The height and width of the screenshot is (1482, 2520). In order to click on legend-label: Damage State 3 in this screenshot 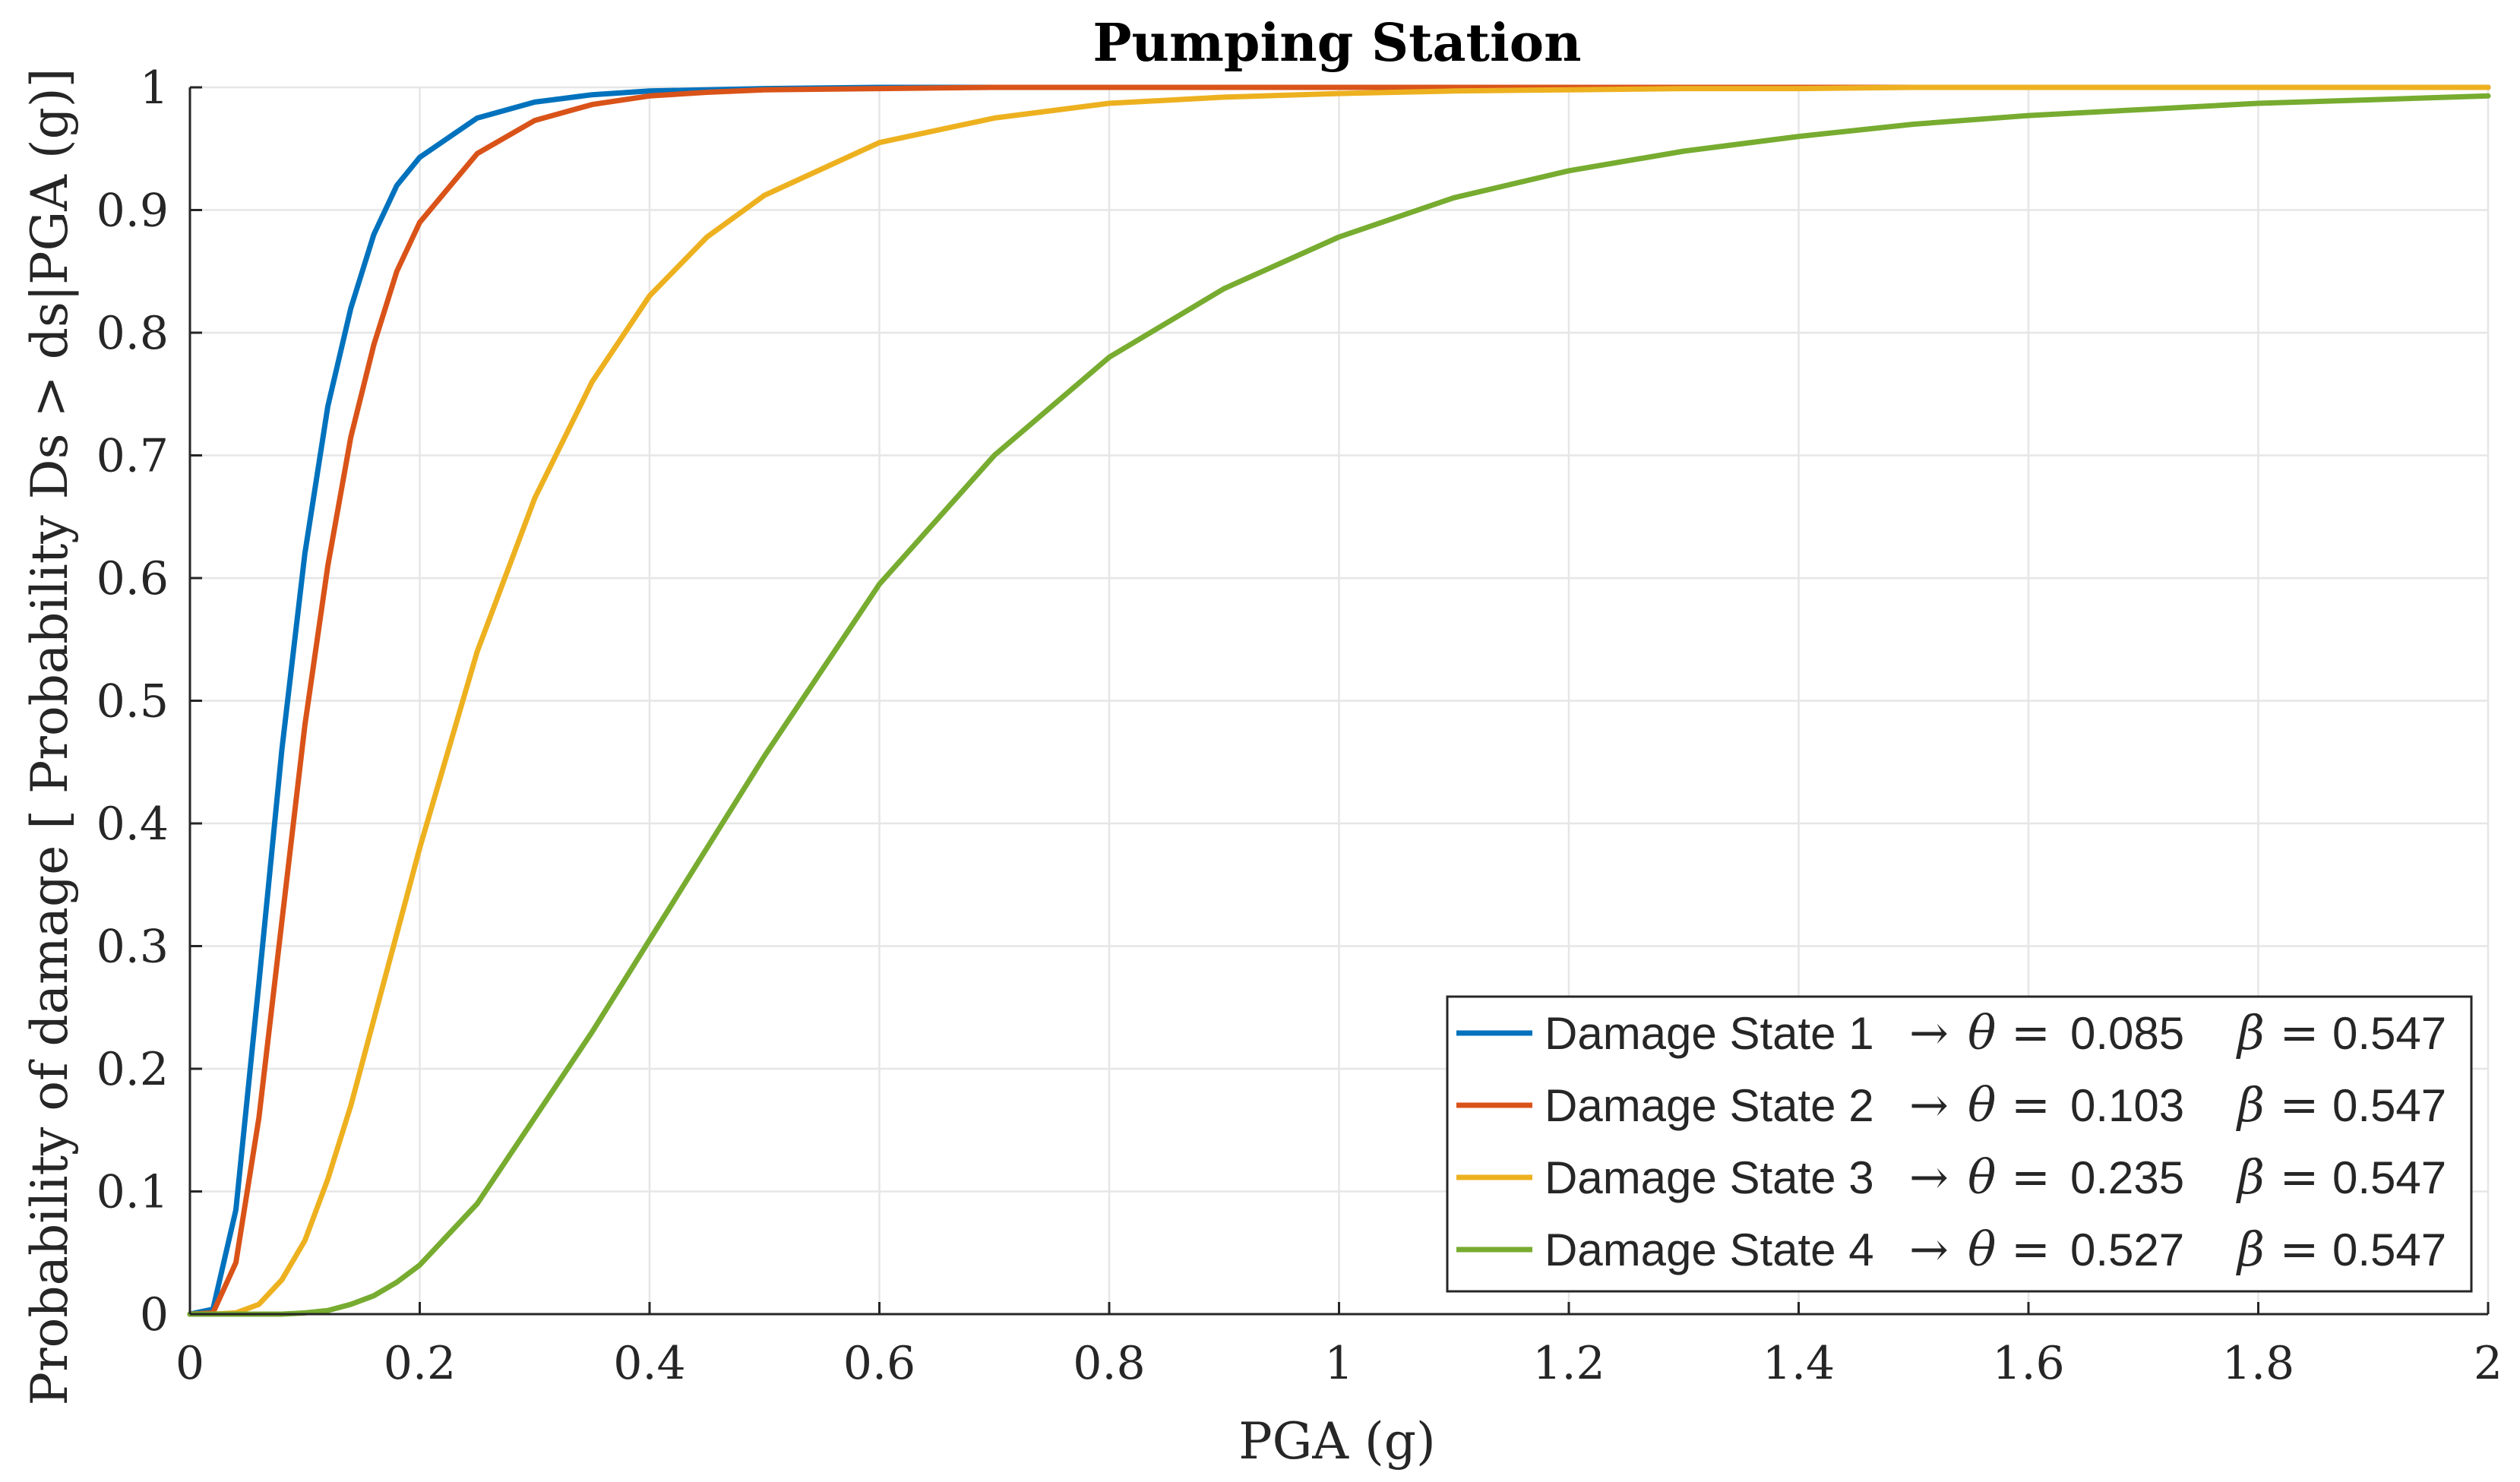, I will do `click(1709, 1177)`.